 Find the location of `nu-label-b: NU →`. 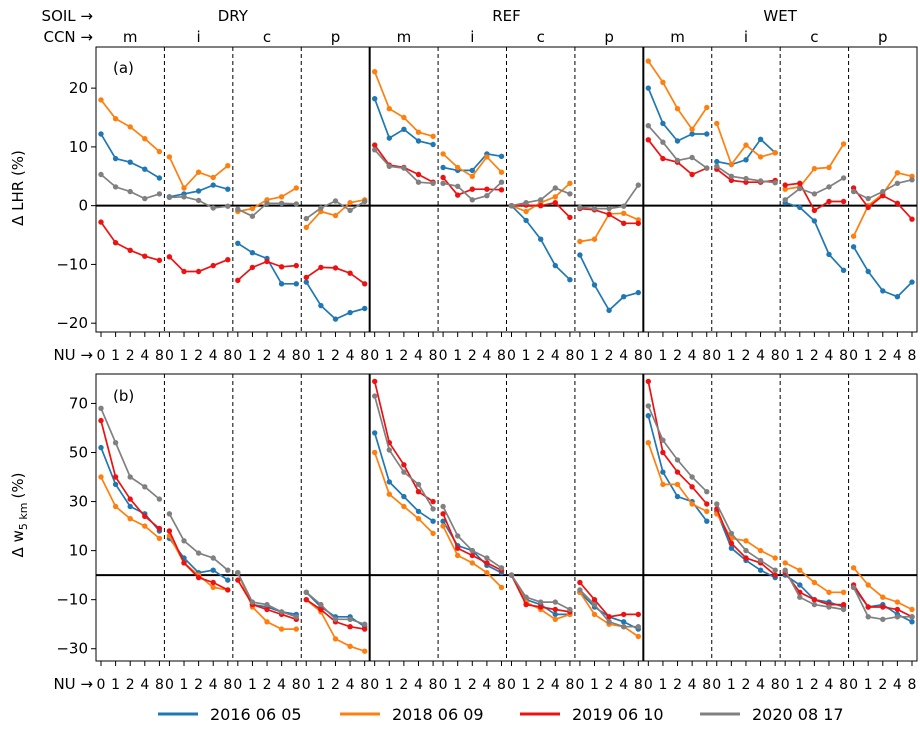

nu-label-b: NU → is located at coordinates (73, 684).